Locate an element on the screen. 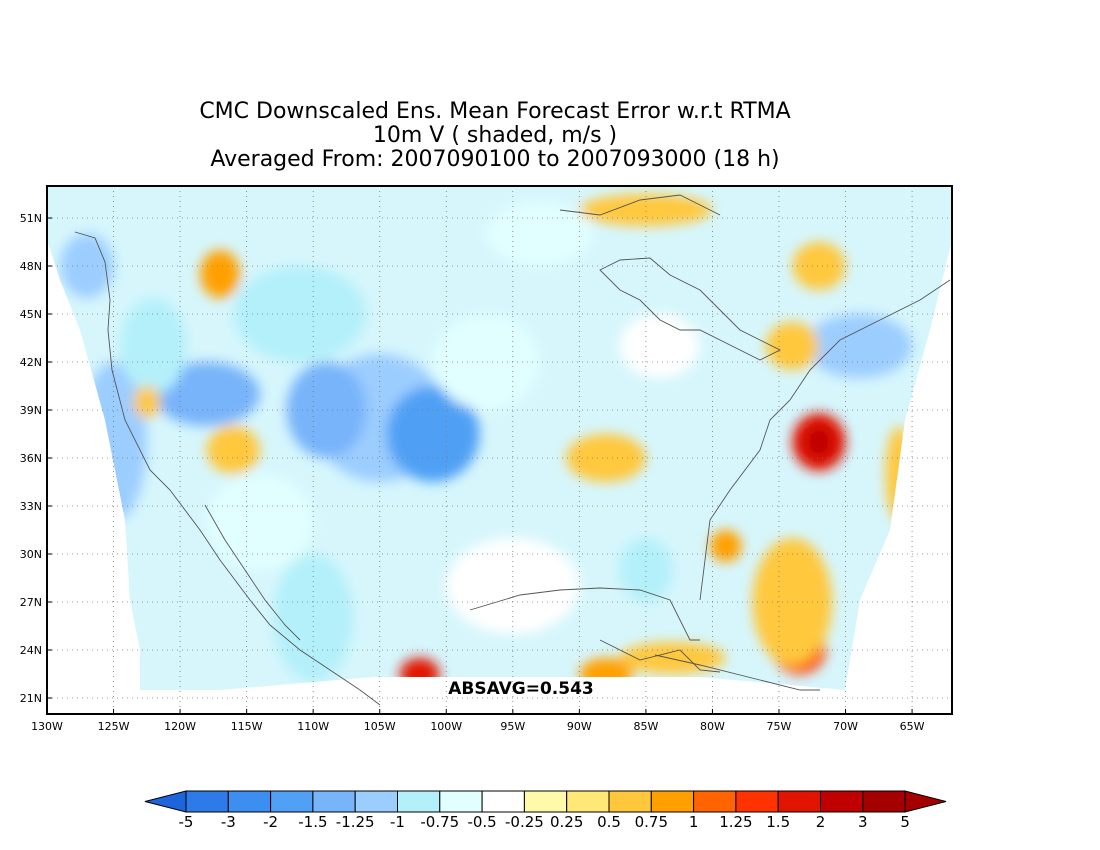 This screenshot has height=850, width=1100. colorbar-label: 0.5 is located at coordinates (609, 822).